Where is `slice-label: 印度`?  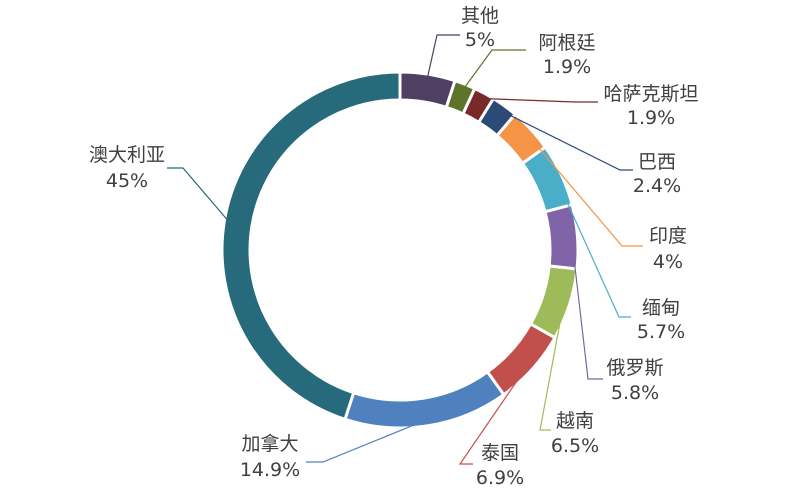 slice-label: 印度 is located at coordinates (668, 236).